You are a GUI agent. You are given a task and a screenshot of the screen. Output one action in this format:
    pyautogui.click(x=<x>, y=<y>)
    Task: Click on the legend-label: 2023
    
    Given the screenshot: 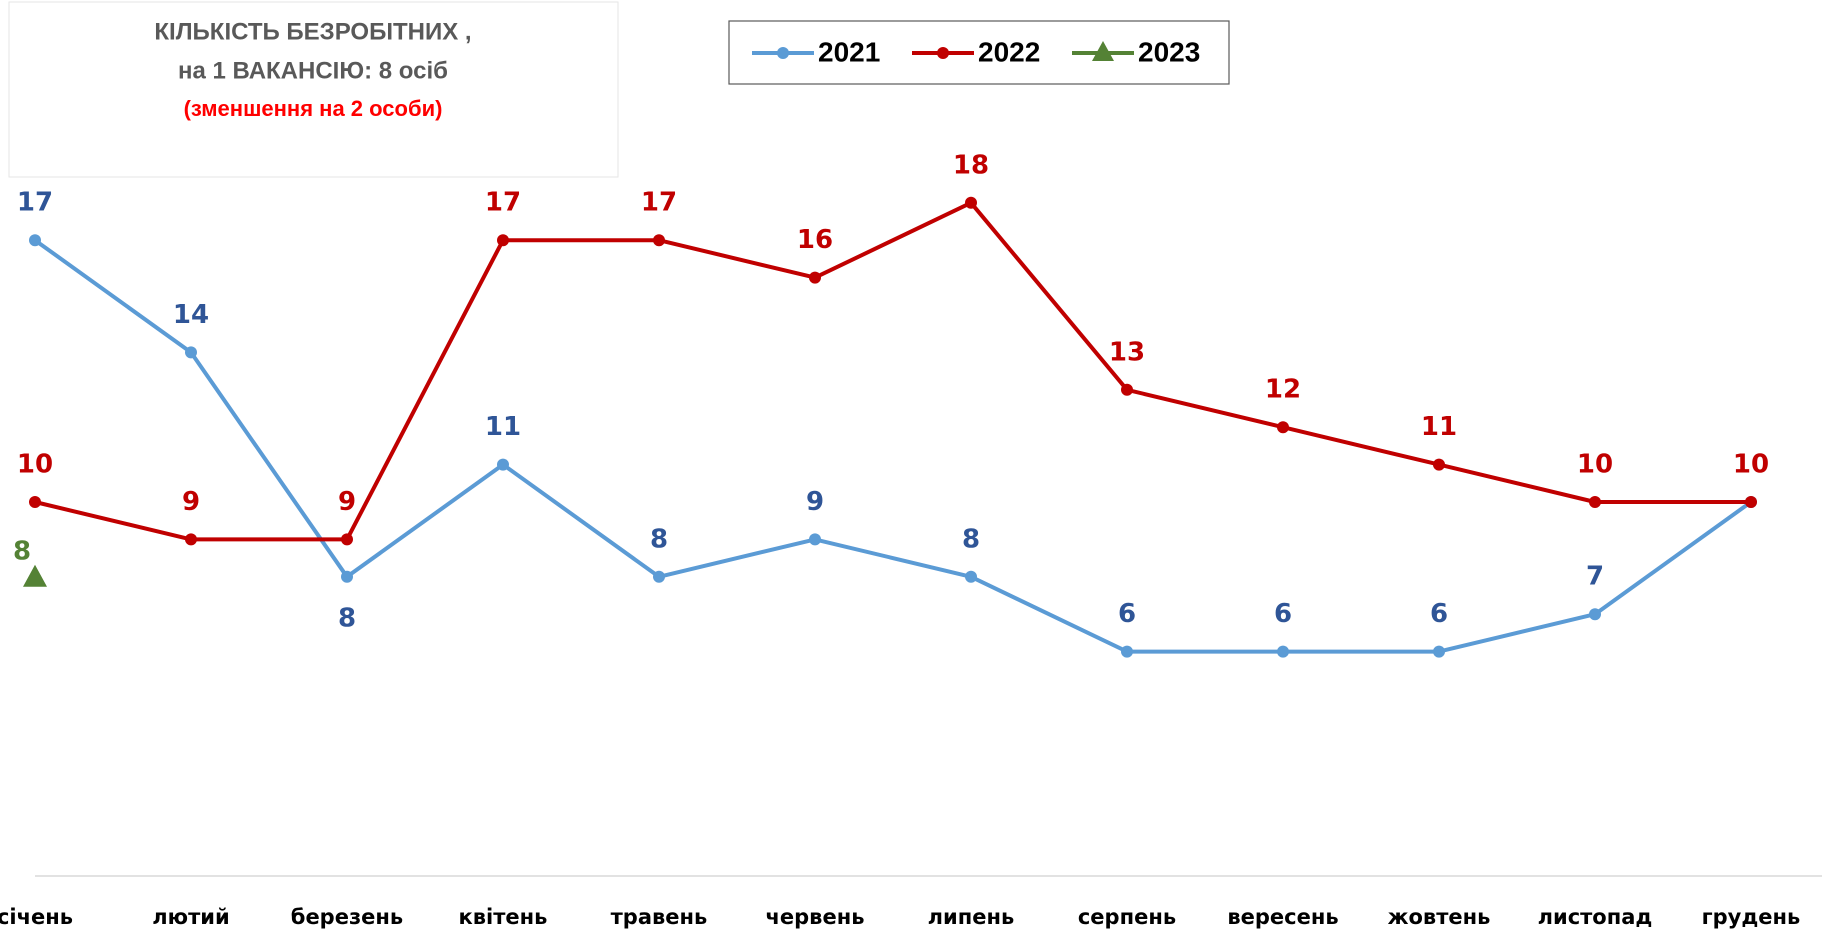 What is the action you would take?
    pyautogui.click(x=1169, y=51)
    